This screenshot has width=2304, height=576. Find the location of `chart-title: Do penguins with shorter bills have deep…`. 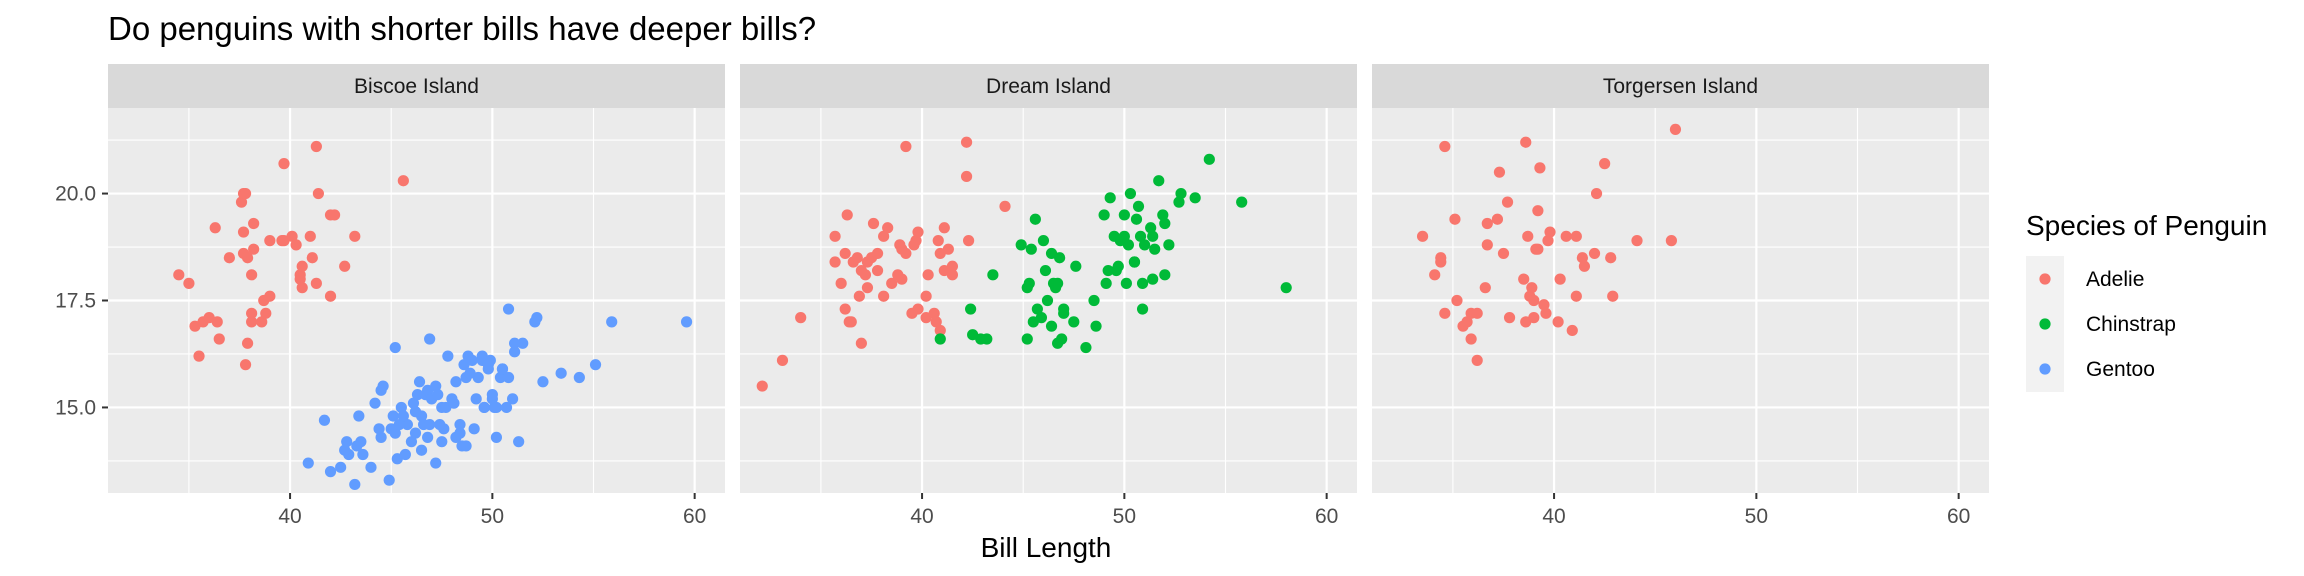

chart-title: Do penguins with shorter bills have deep… is located at coordinates (462, 28).